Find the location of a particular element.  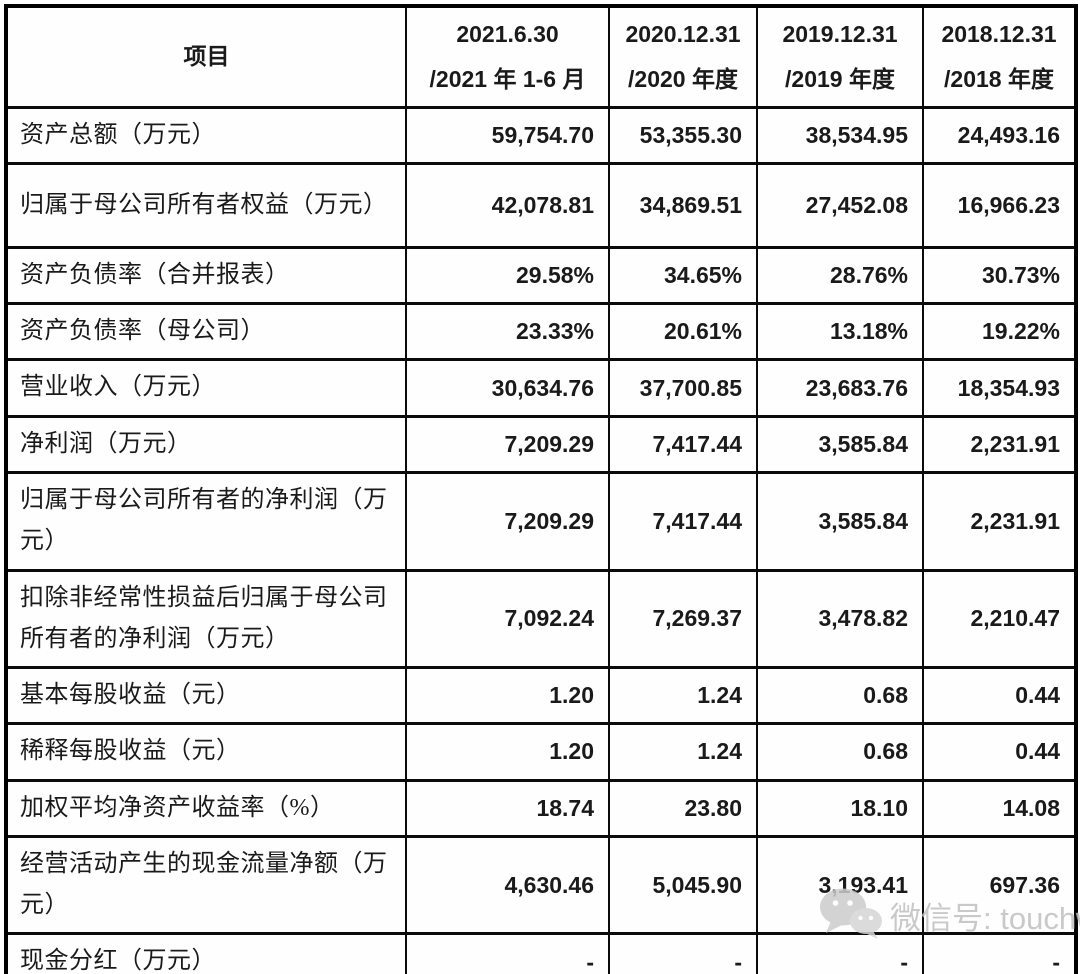

table-row-basic-eps: 基本每股收益（元） 1.20 1.24 0.68 0.44 is located at coordinates (541, 696).